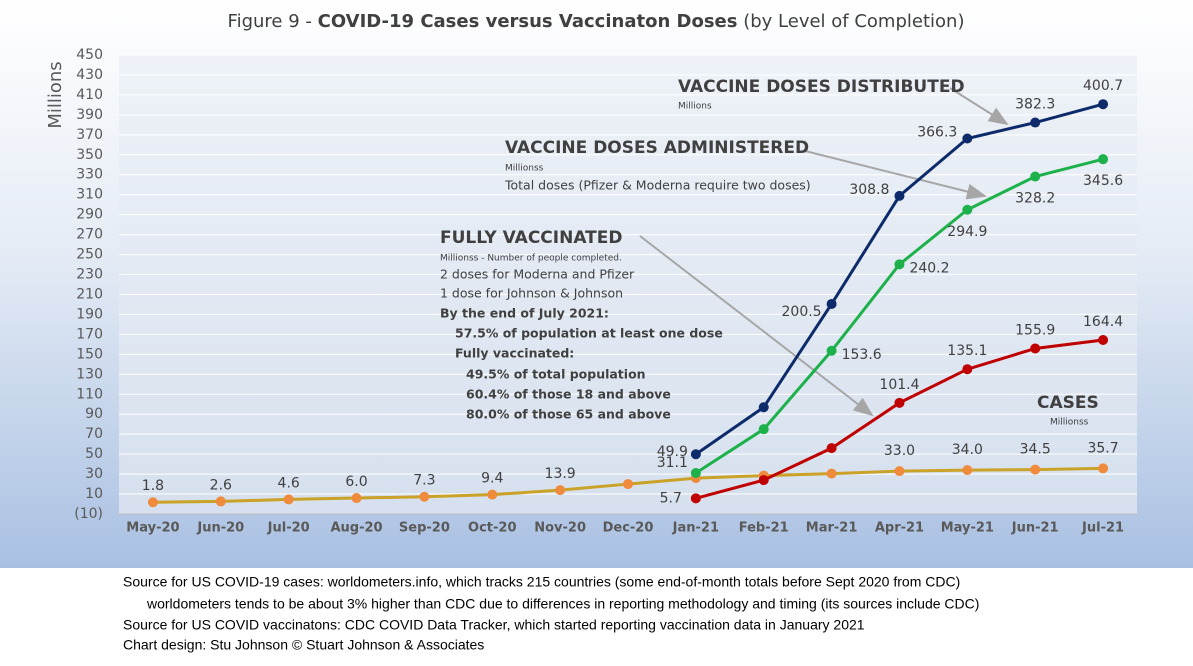  What do you see at coordinates (492, 528) in the screenshot?
I see `x-tick-label: Oct-20` at bounding box center [492, 528].